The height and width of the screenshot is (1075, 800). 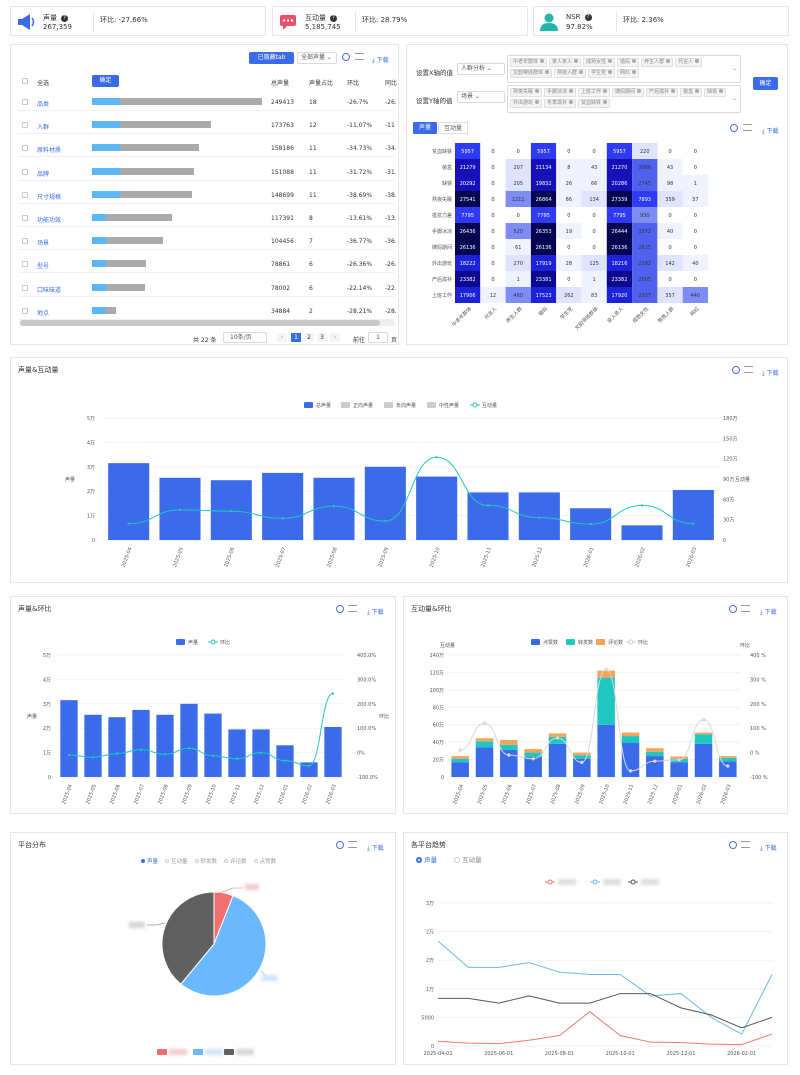 What do you see at coordinates (406, 405) in the screenshot?
I see `legend-label: 负向声量` at bounding box center [406, 405].